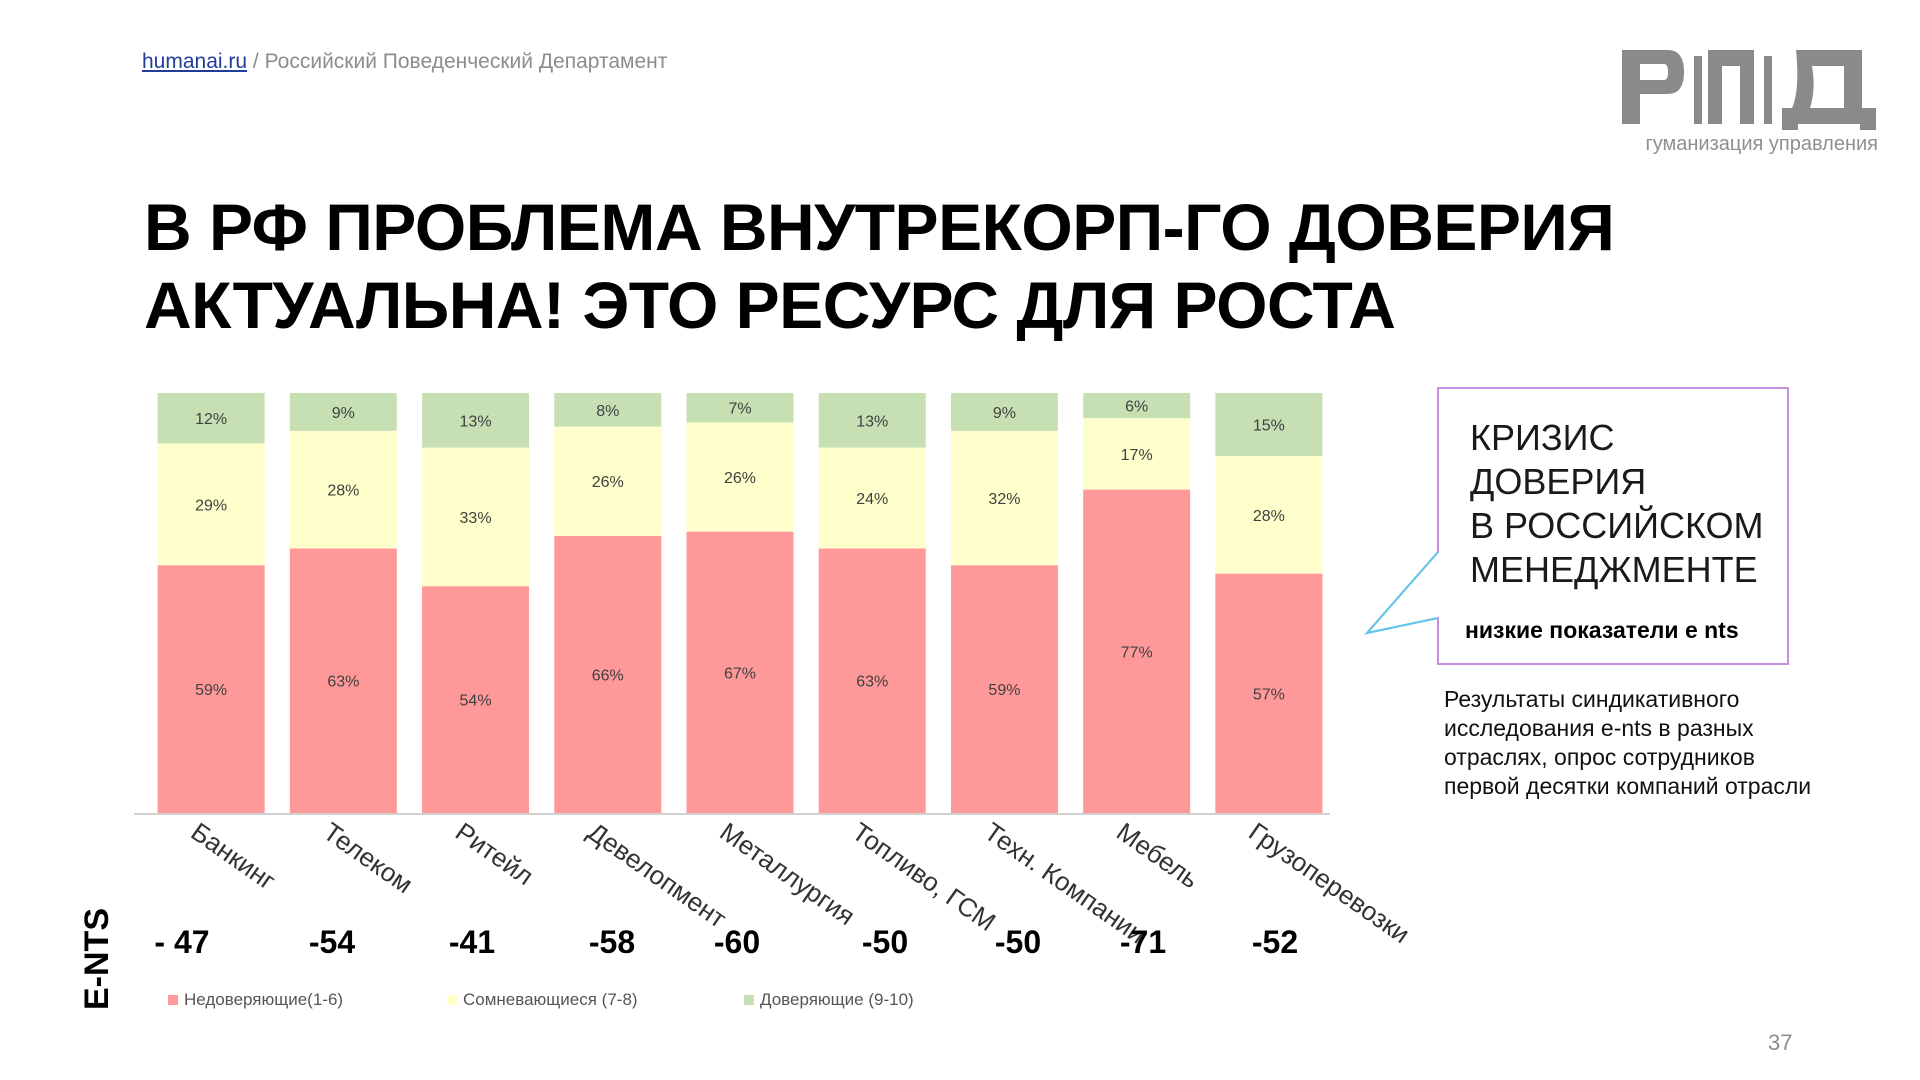  What do you see at coordinates (1780, 1042) in the screenshot?
I see `page-number: 37` at bounding box center [1780, 1042].